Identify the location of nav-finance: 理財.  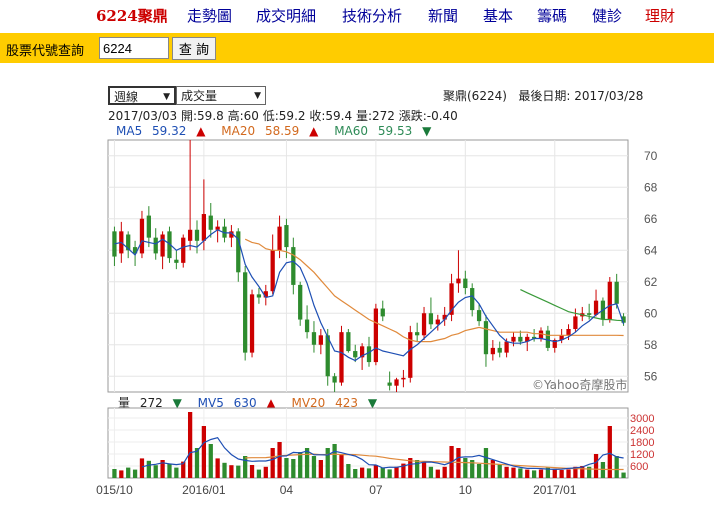
(660, 16).